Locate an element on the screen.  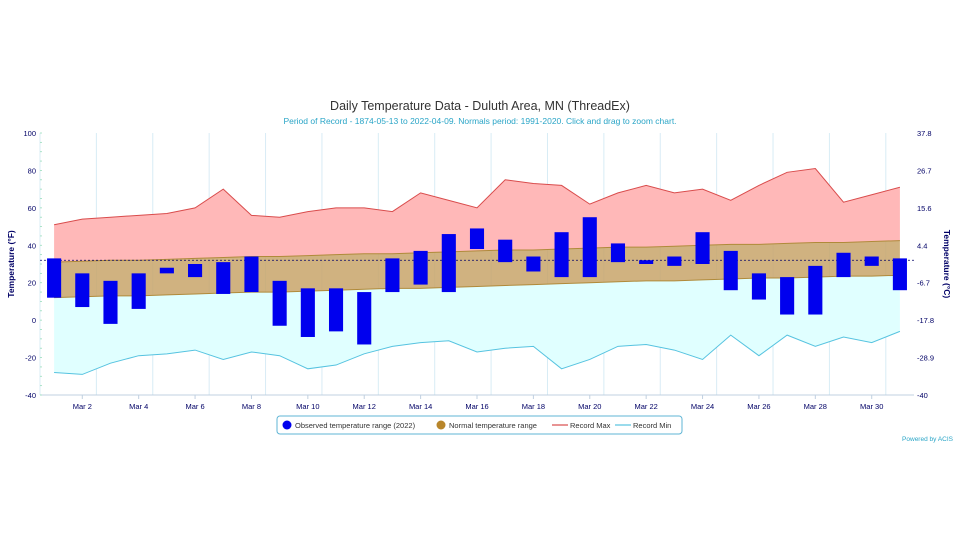
x-tick-label: Mar 4 is located at coordinates (138, 406).